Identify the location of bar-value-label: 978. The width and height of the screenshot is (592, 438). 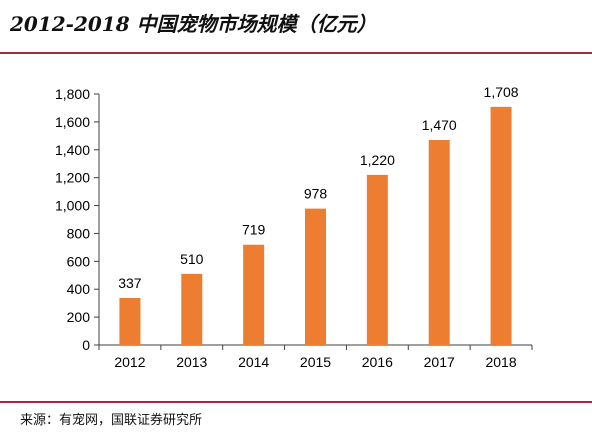
(316, 194).